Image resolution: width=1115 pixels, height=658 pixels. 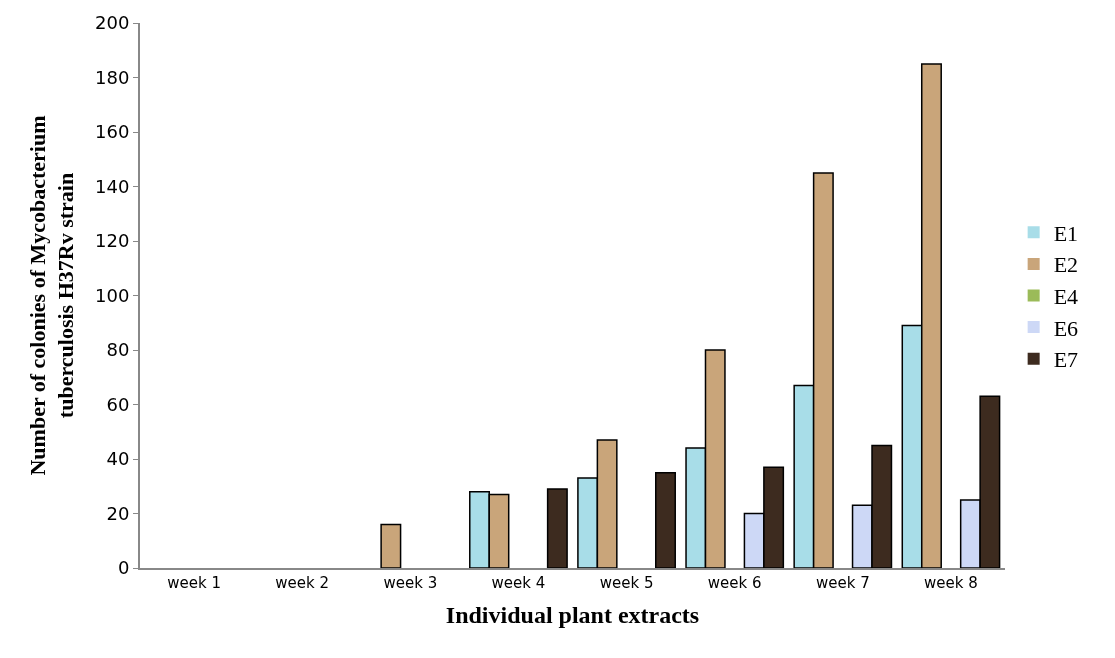 I want to click on legend-label: E4, so click(x=1066, y=297).